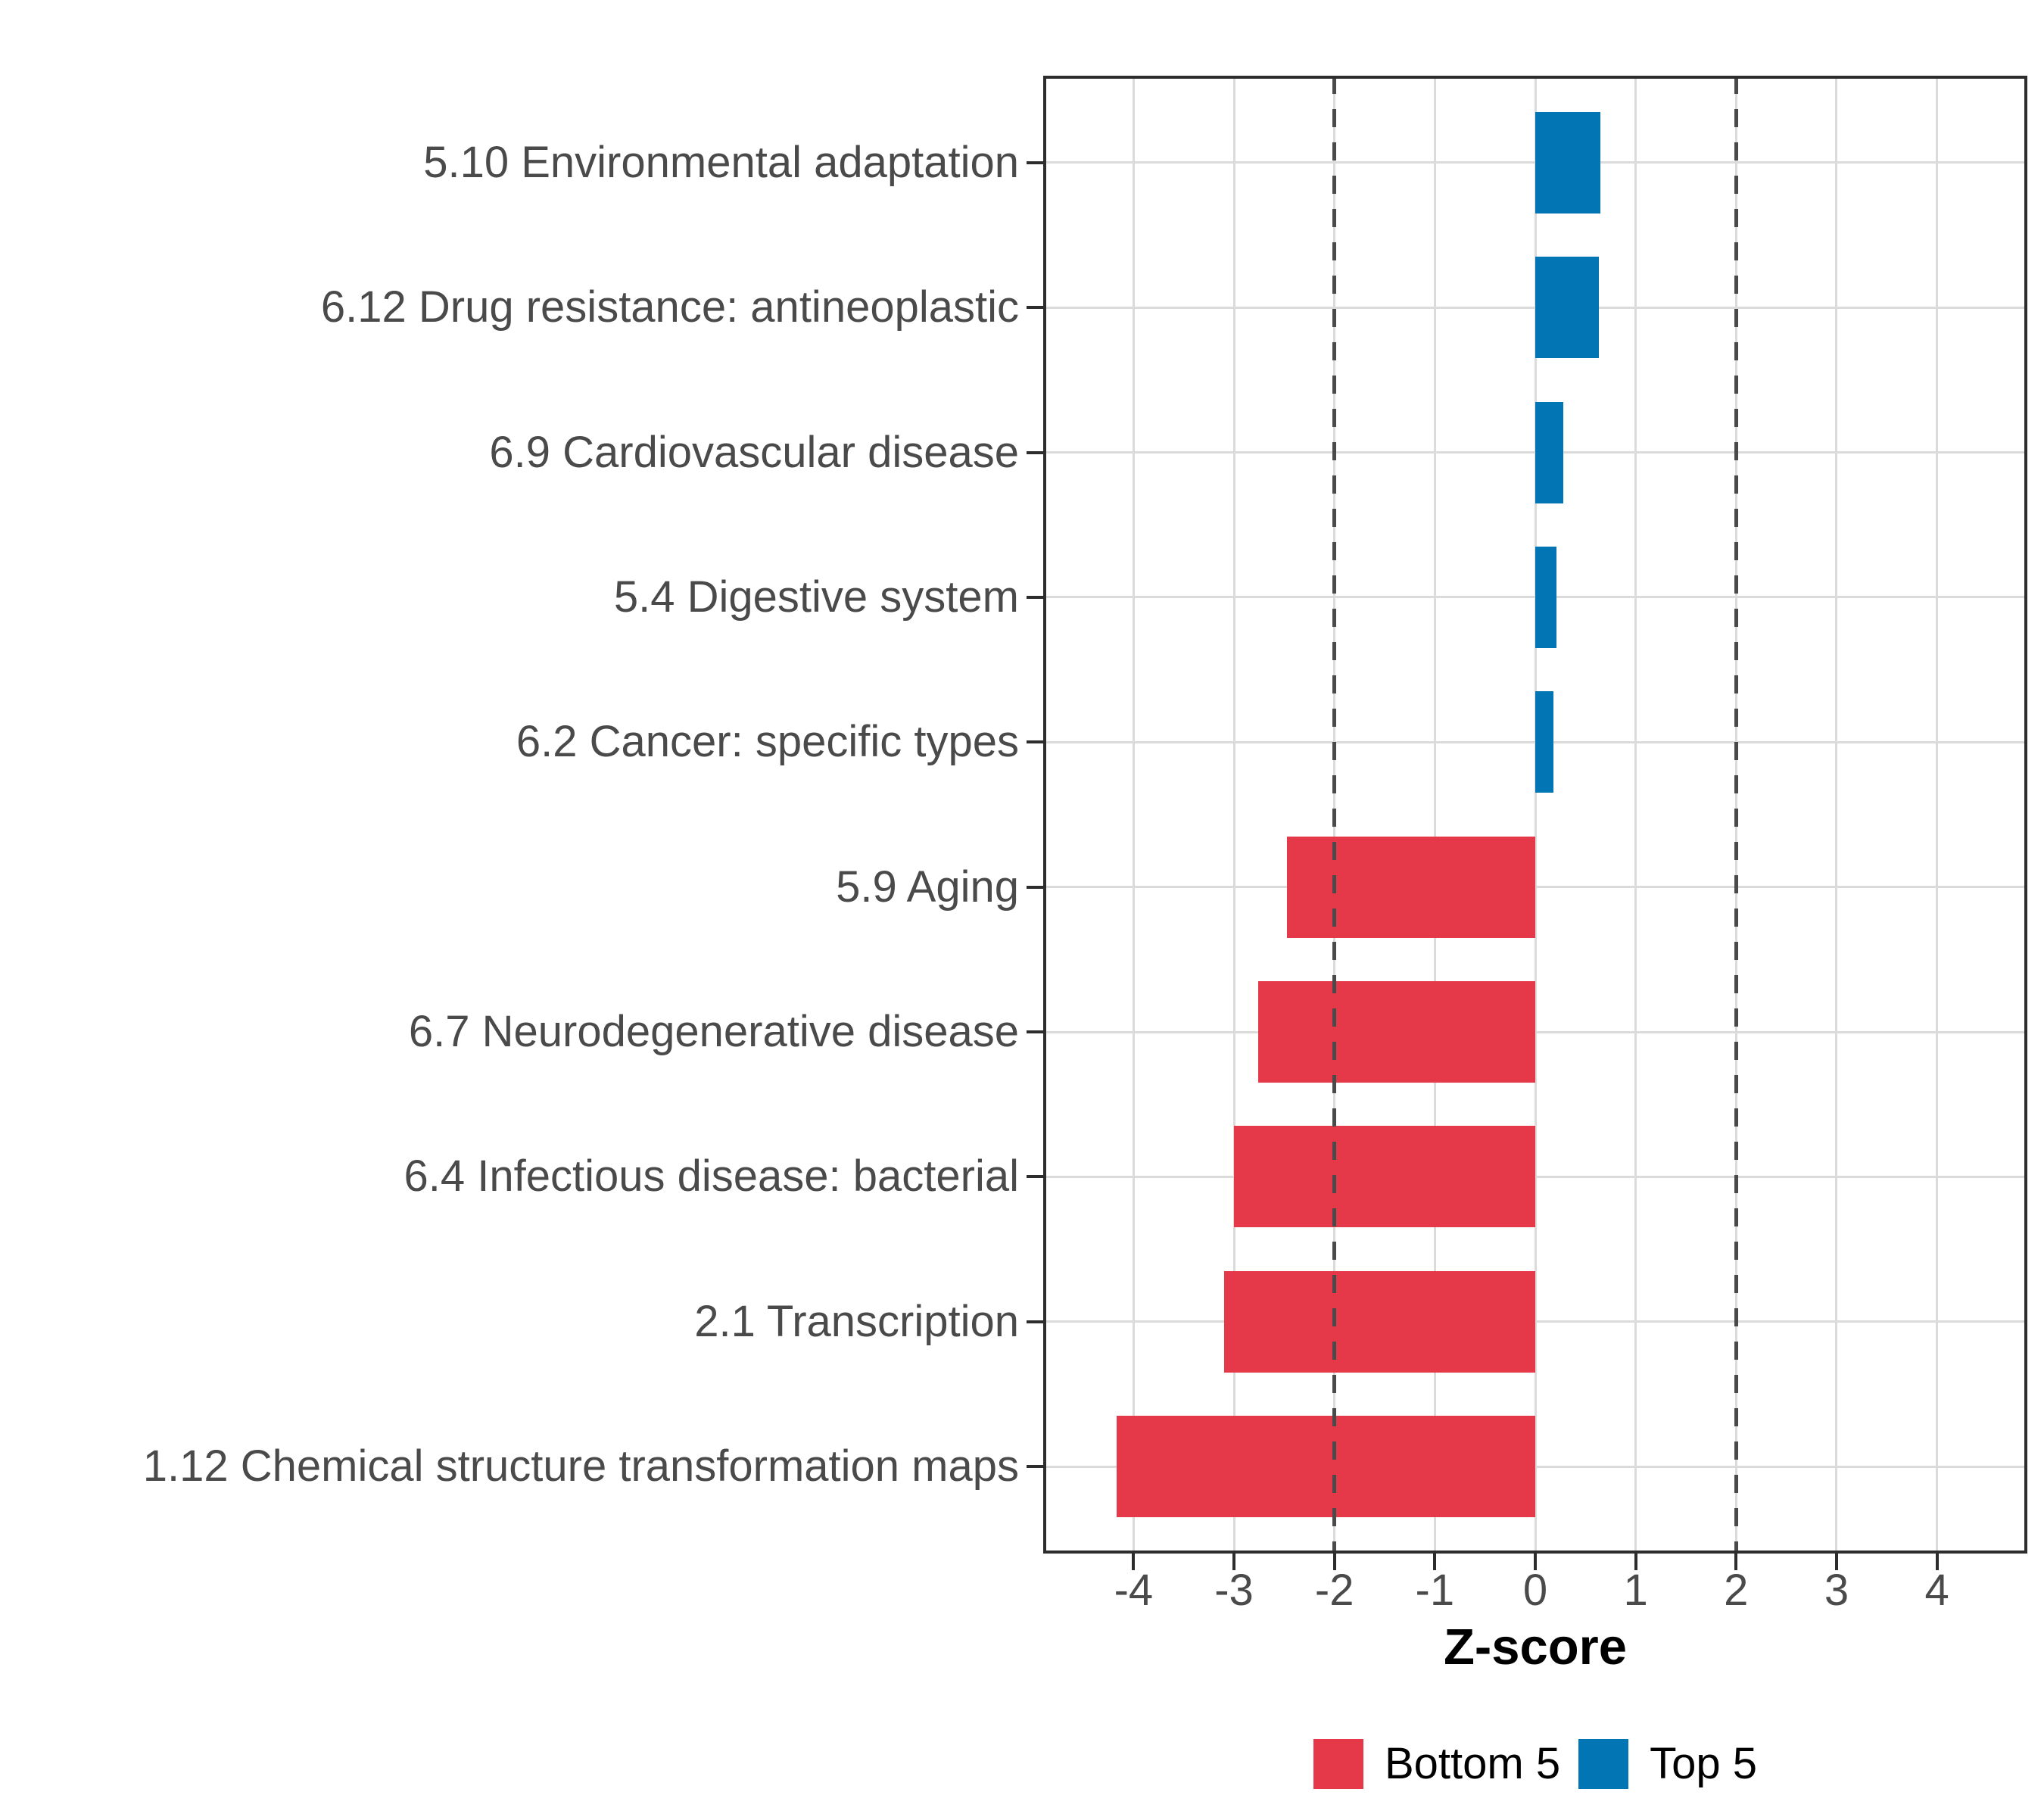 The height and width of the screenshot is (1817, 2044). I want to click on legend-label-top5: Top 5, so click(1703, 1764).